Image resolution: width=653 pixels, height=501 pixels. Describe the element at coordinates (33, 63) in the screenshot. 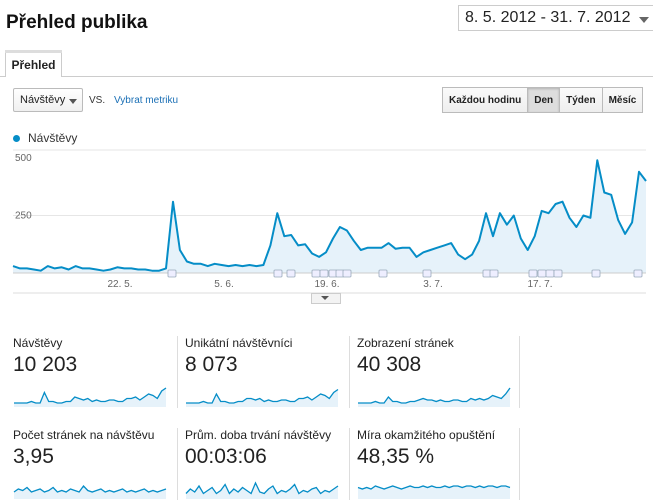

I see `tab-overview: Přehled` at that location.